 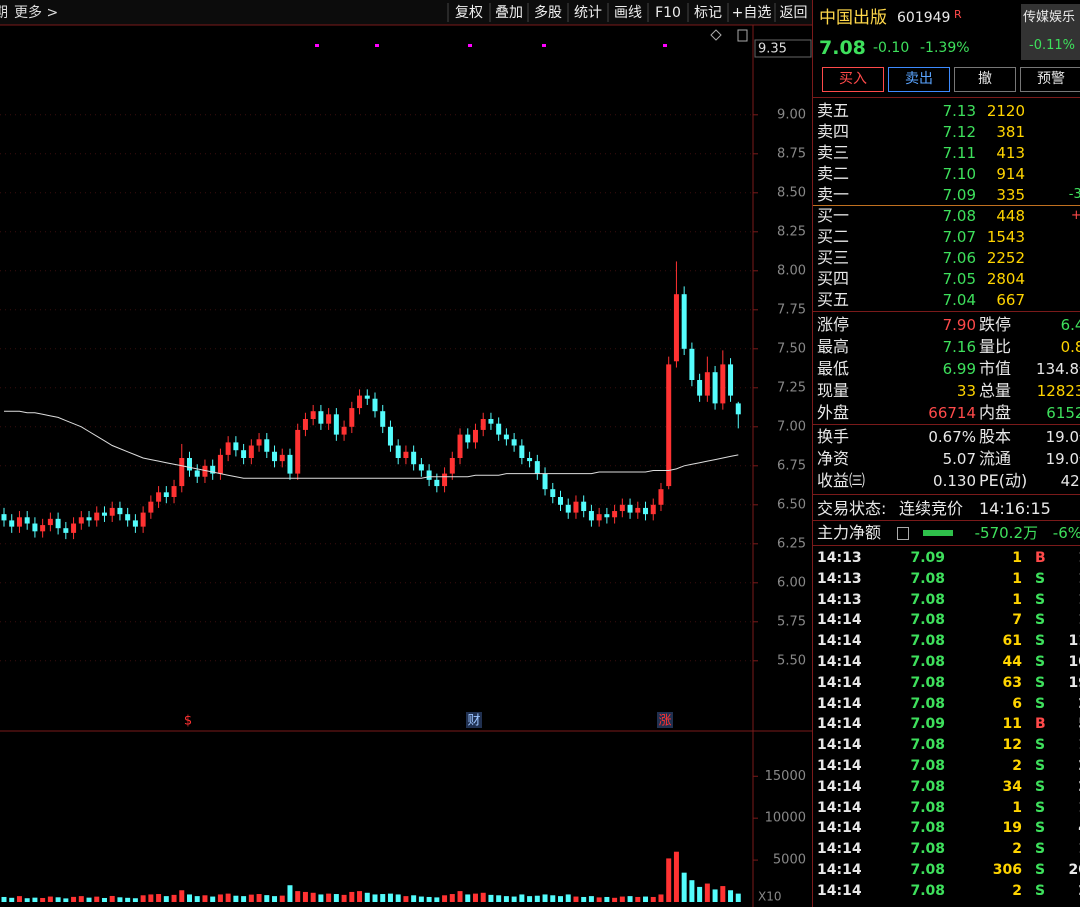 I want to click on stat-label: 外盘, so click(x=833, y=412).